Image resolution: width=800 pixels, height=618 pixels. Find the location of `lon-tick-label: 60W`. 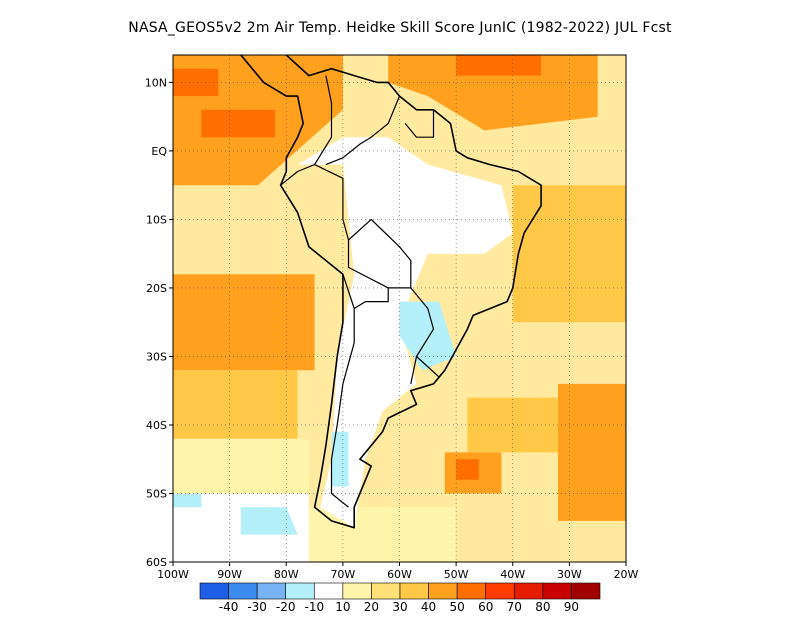

lon-tick-label: 60W is located at coordinates (399, 574).